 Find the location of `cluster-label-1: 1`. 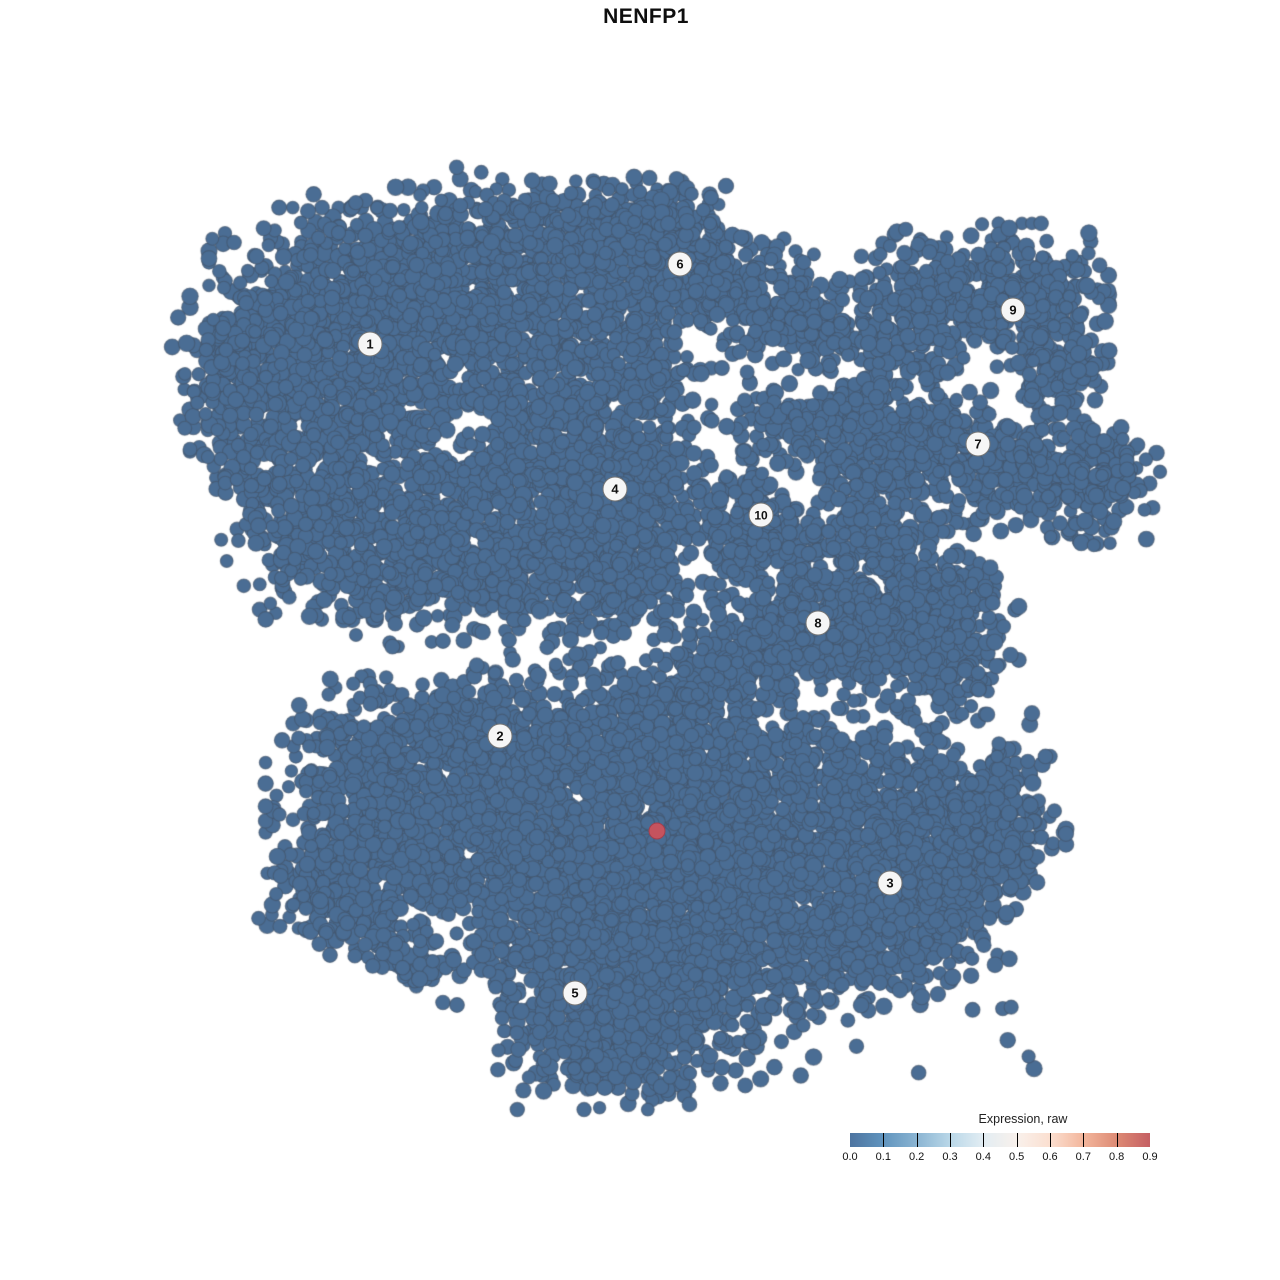

cluster-label-1: 1 is located at coordinates (370, 344).